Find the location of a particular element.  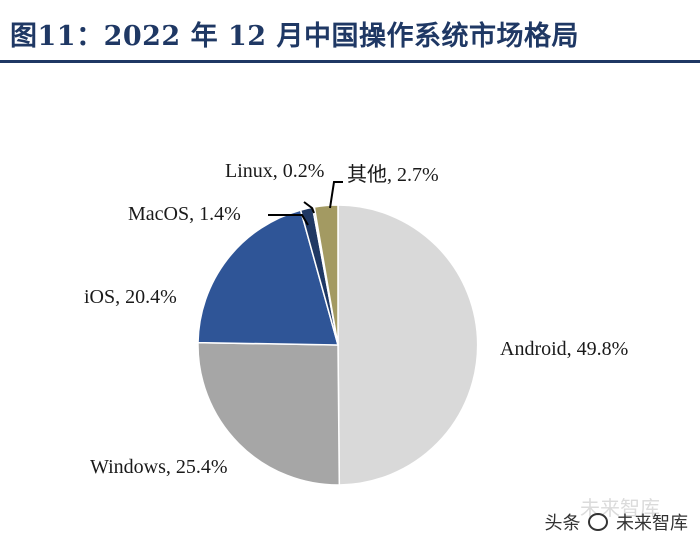

data-label-ios: iOS, 20.4% is located at coordinates (130, 297).